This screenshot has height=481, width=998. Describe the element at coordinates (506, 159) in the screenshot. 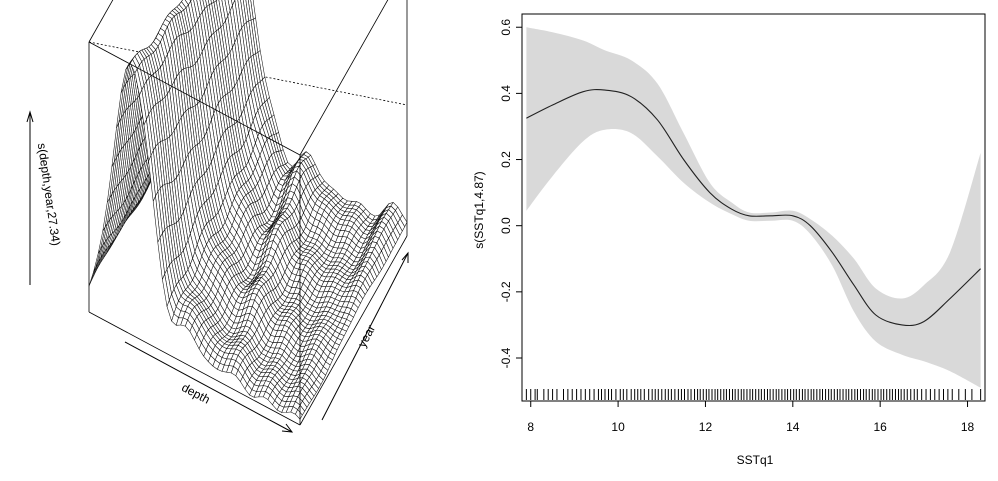

I see `y-tick-label: 0.2` at that location.